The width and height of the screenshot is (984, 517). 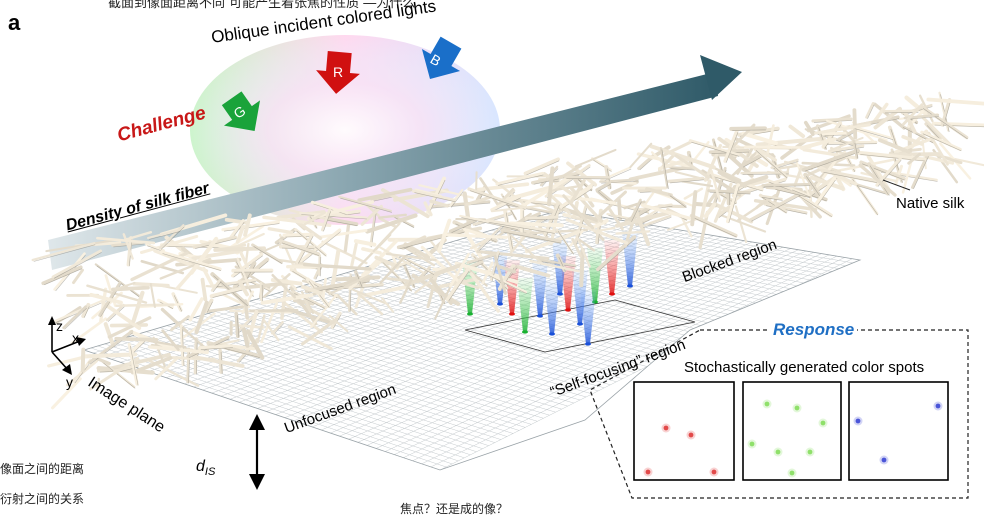 I want to click on axis-z-label: z, so click(x=59, y=326).